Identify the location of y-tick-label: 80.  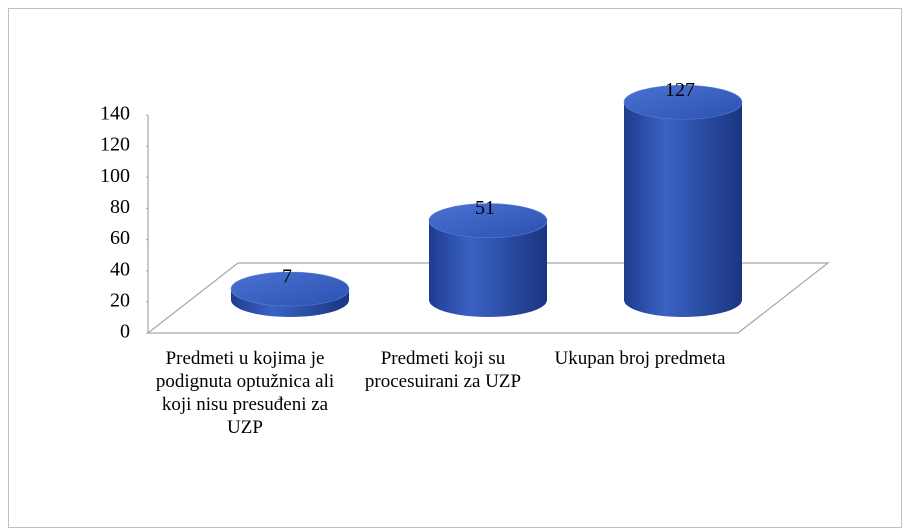
(120, 207).